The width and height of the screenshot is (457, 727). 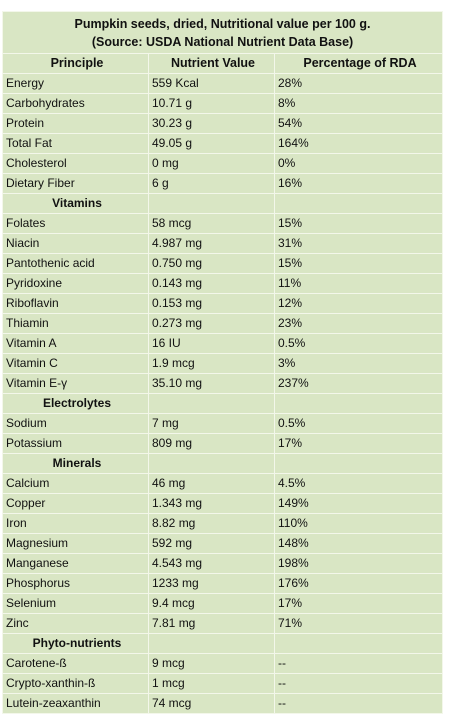 What do you see at coordinates (75, 583) in the screenshot?
I see `cell-principle: Phosphorus` at bounding box center [75, 583].